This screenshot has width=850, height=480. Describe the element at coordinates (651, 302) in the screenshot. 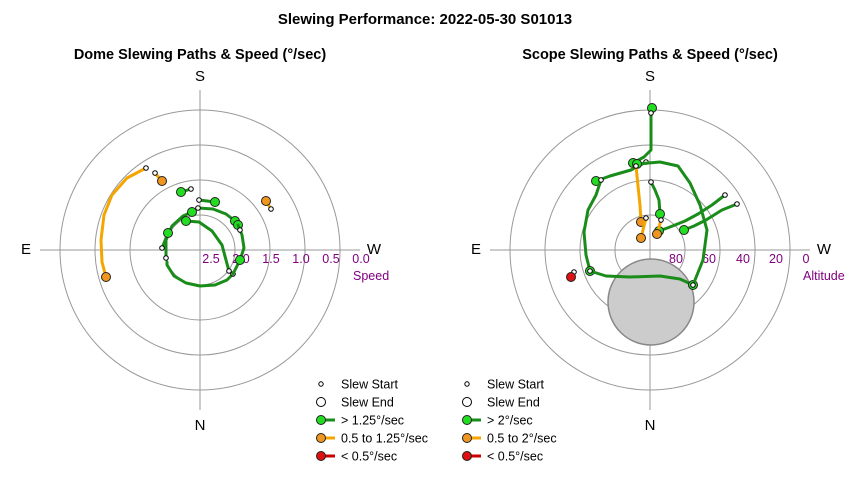

I see `scope-obstruction` at that location.